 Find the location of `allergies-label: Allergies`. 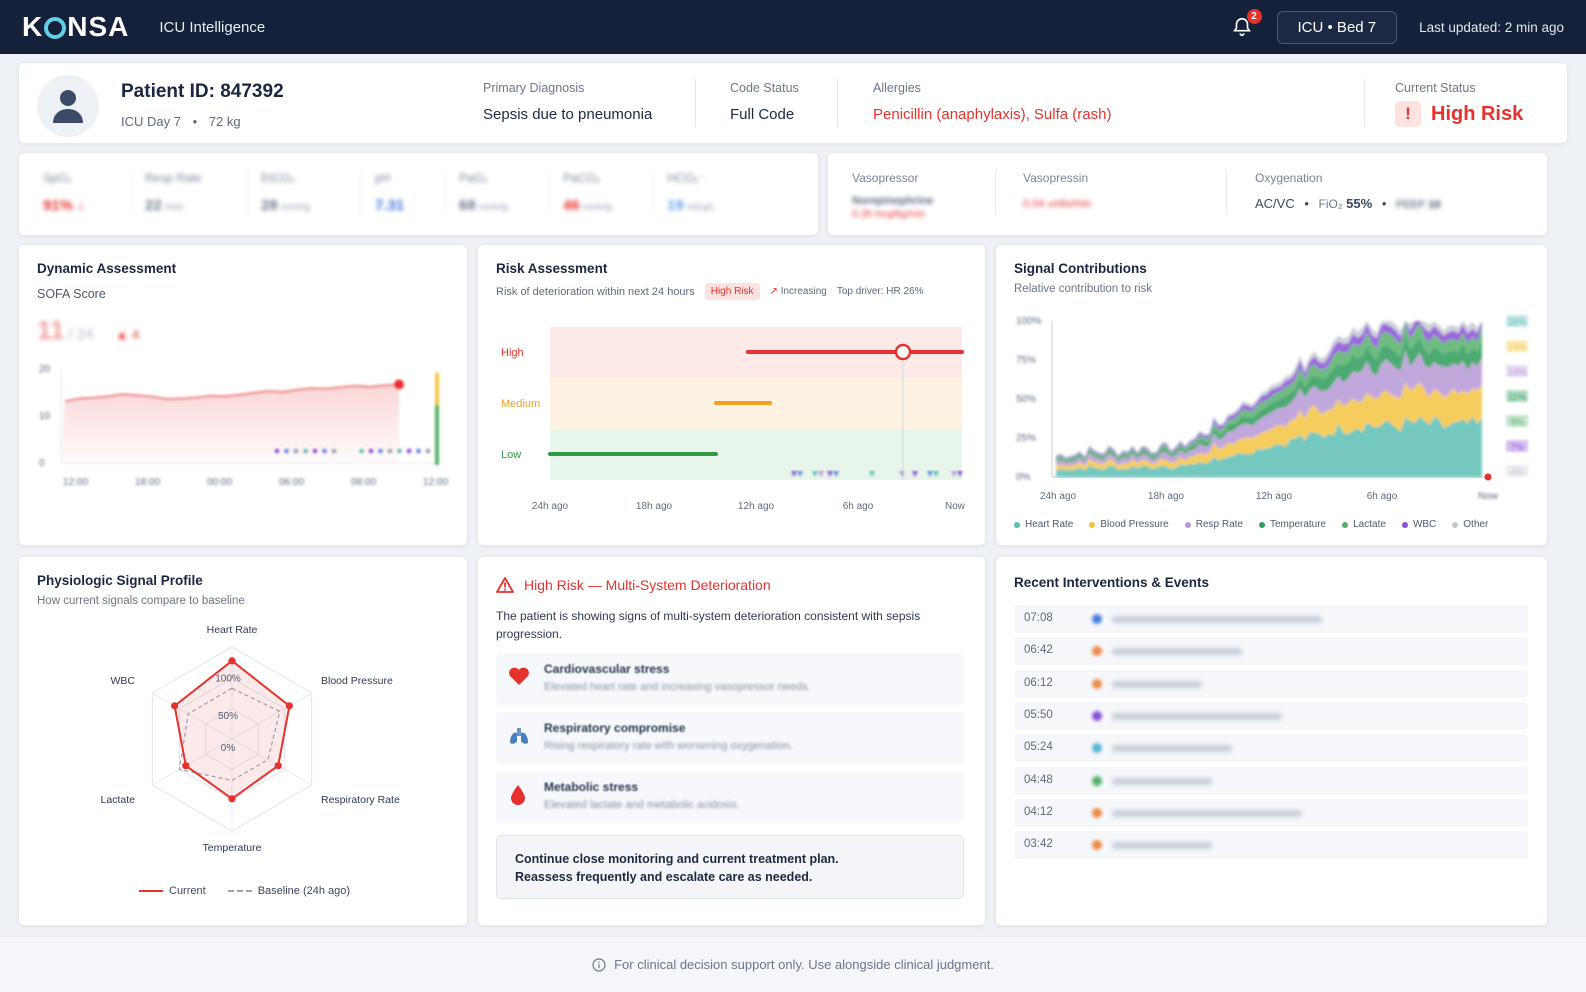

allergies-label: Allergies is located at coordinates (897, 88).